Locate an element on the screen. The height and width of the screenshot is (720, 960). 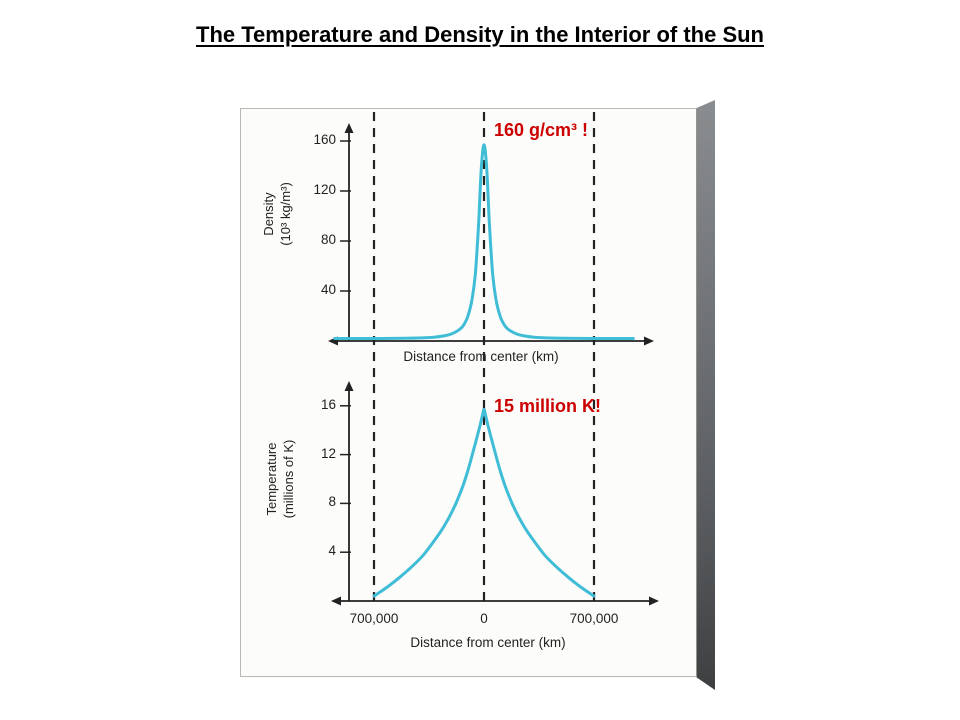
x-tick-label: 0 is located at coordinates (484, 618).